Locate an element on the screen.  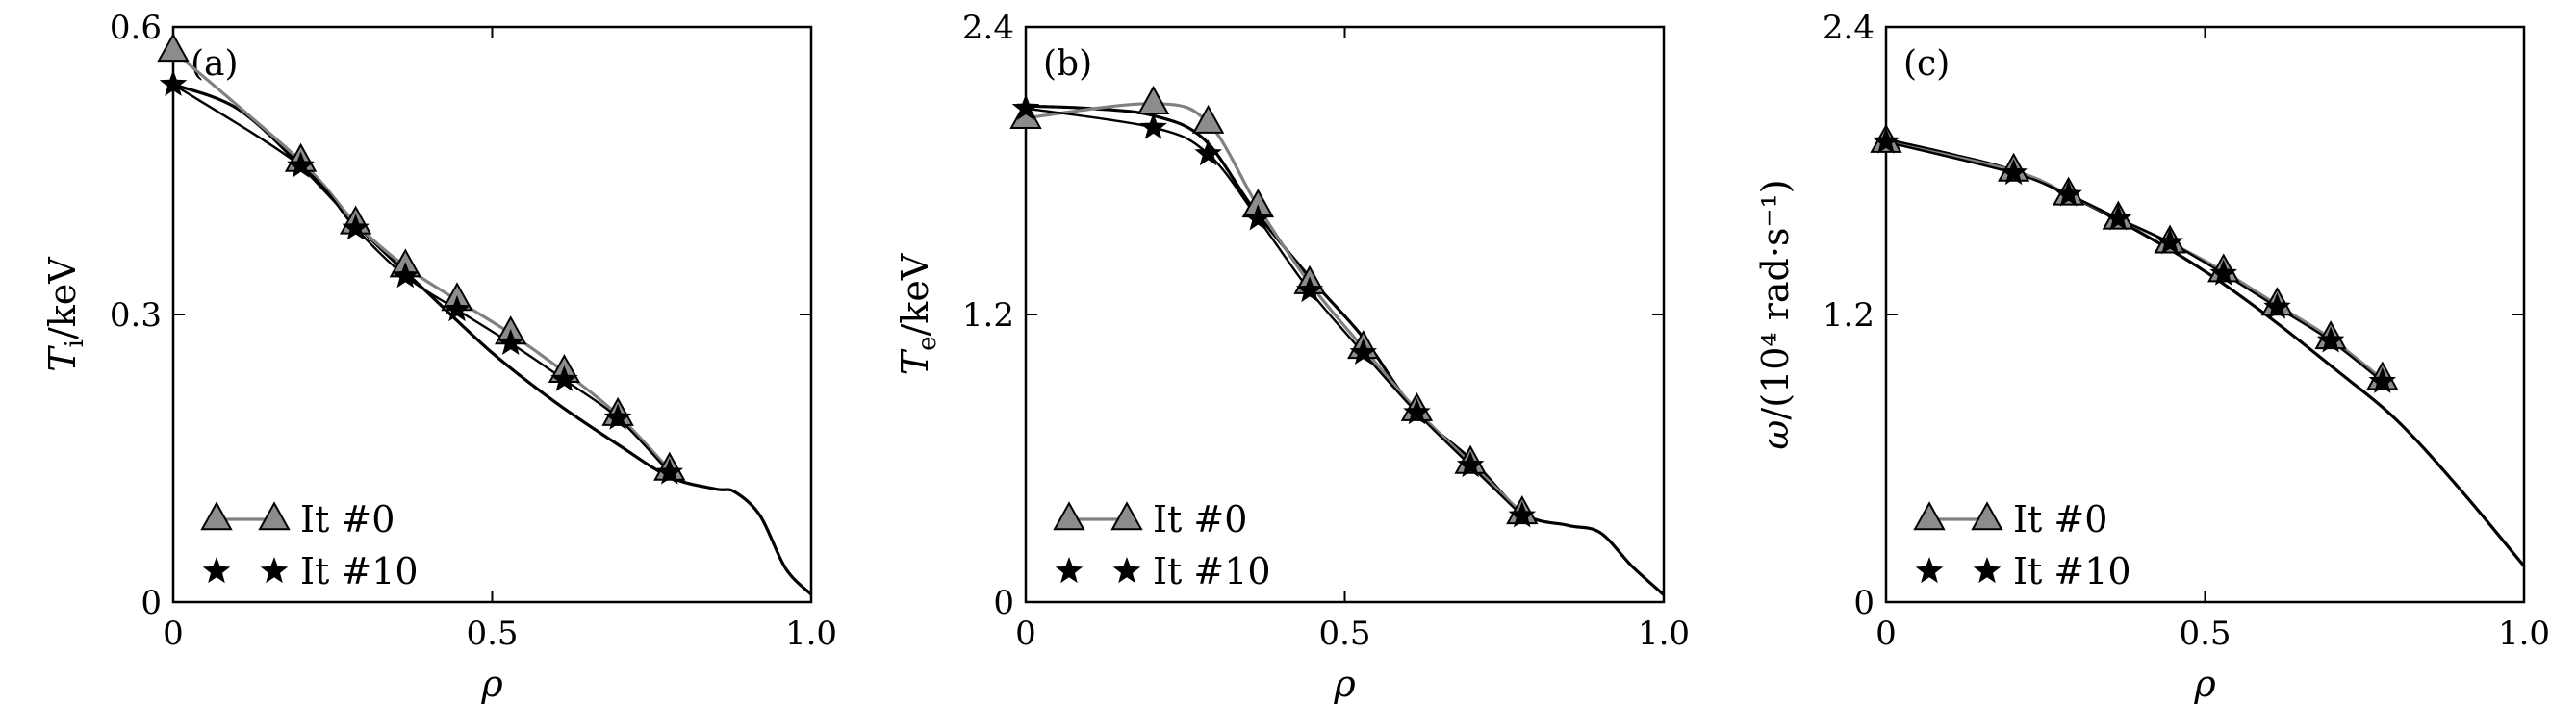
panel-label: (a) is located at coordinates (215, 64).